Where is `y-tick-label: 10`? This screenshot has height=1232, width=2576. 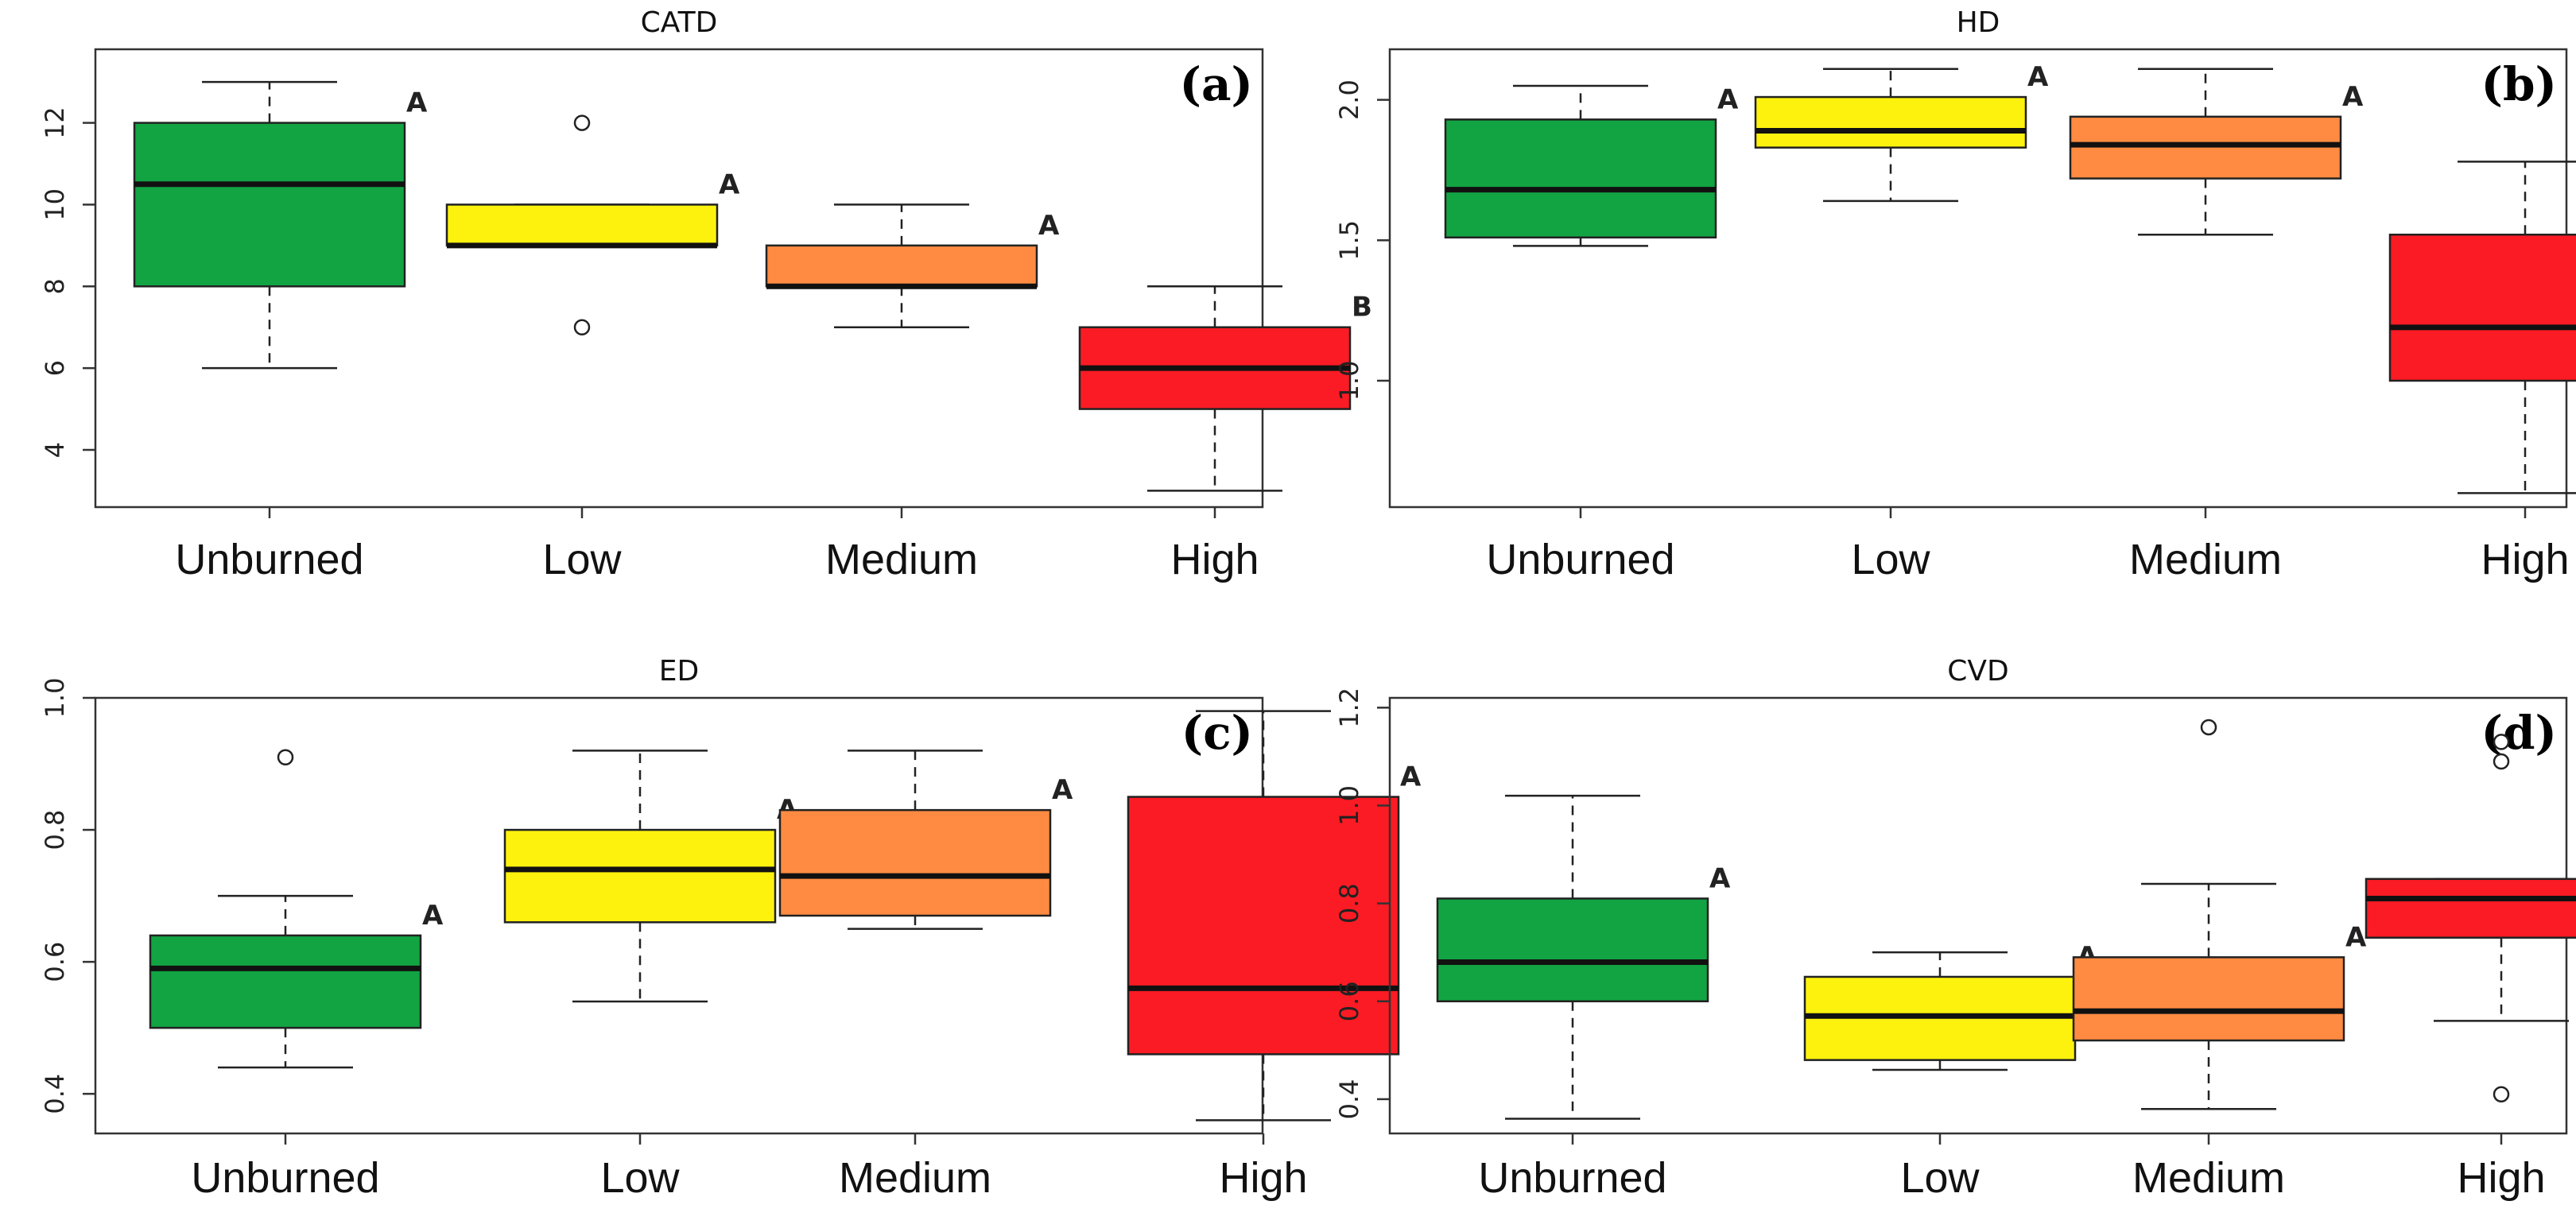
y-tick-label: 10 is located at coordinates (55, 204).